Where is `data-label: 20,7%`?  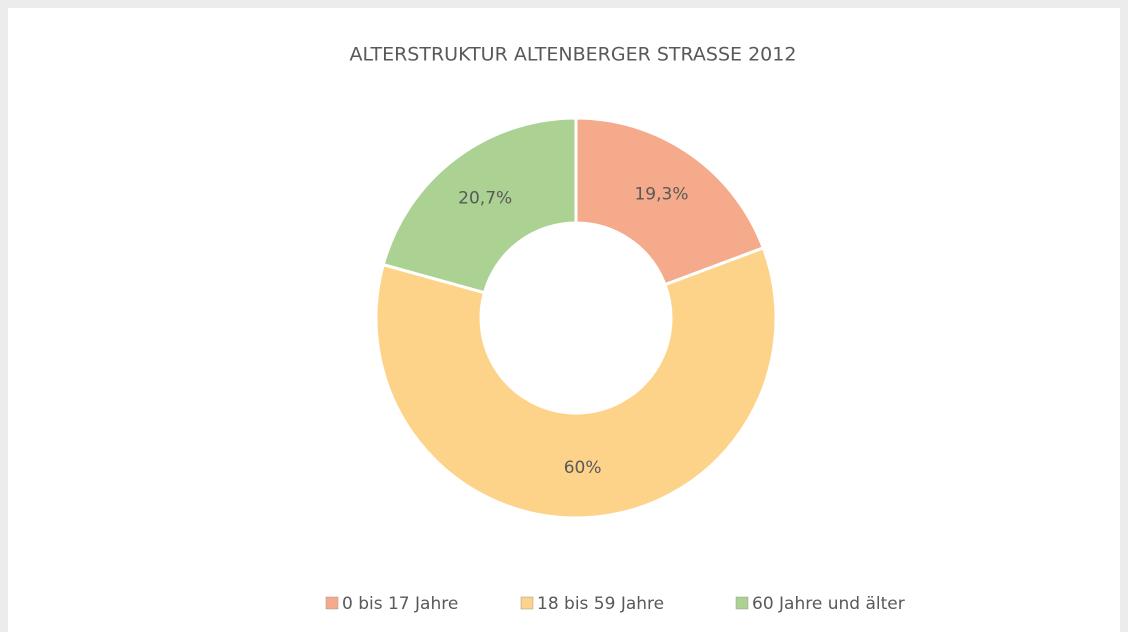
data-label: 20,7% is located at coordinates (485, 199).